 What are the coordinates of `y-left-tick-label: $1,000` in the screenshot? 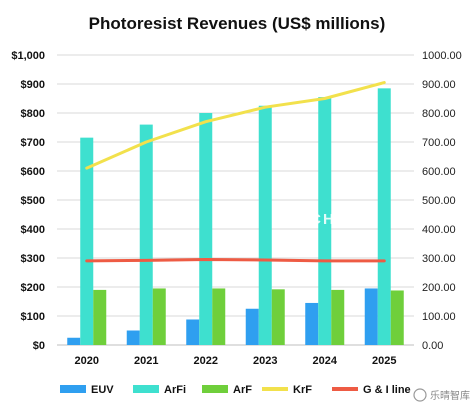 It's located at (28, 56).